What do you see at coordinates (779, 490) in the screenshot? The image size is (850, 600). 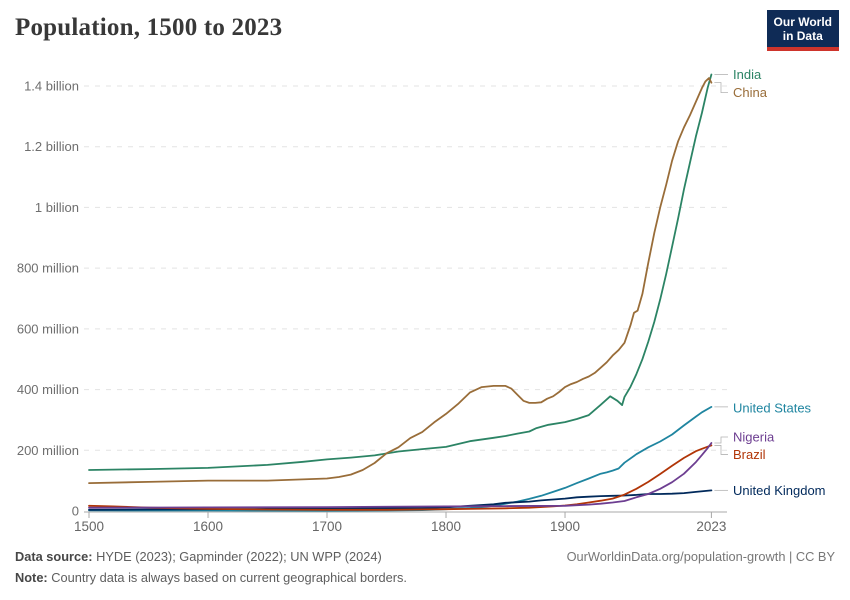 I see `series-label-united-kingdom: United Kingdom` at bounding box center [779, 490].